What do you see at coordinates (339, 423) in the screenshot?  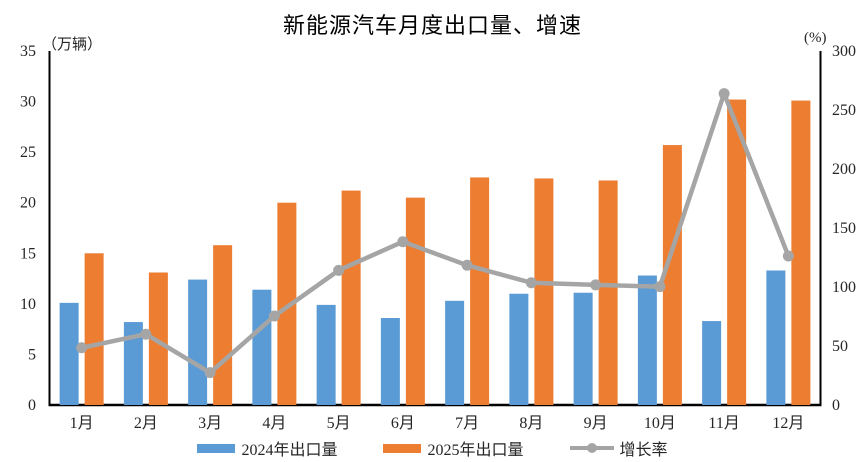 I see `x-axis-category-label: 5月` at bounding box center [339, 423].